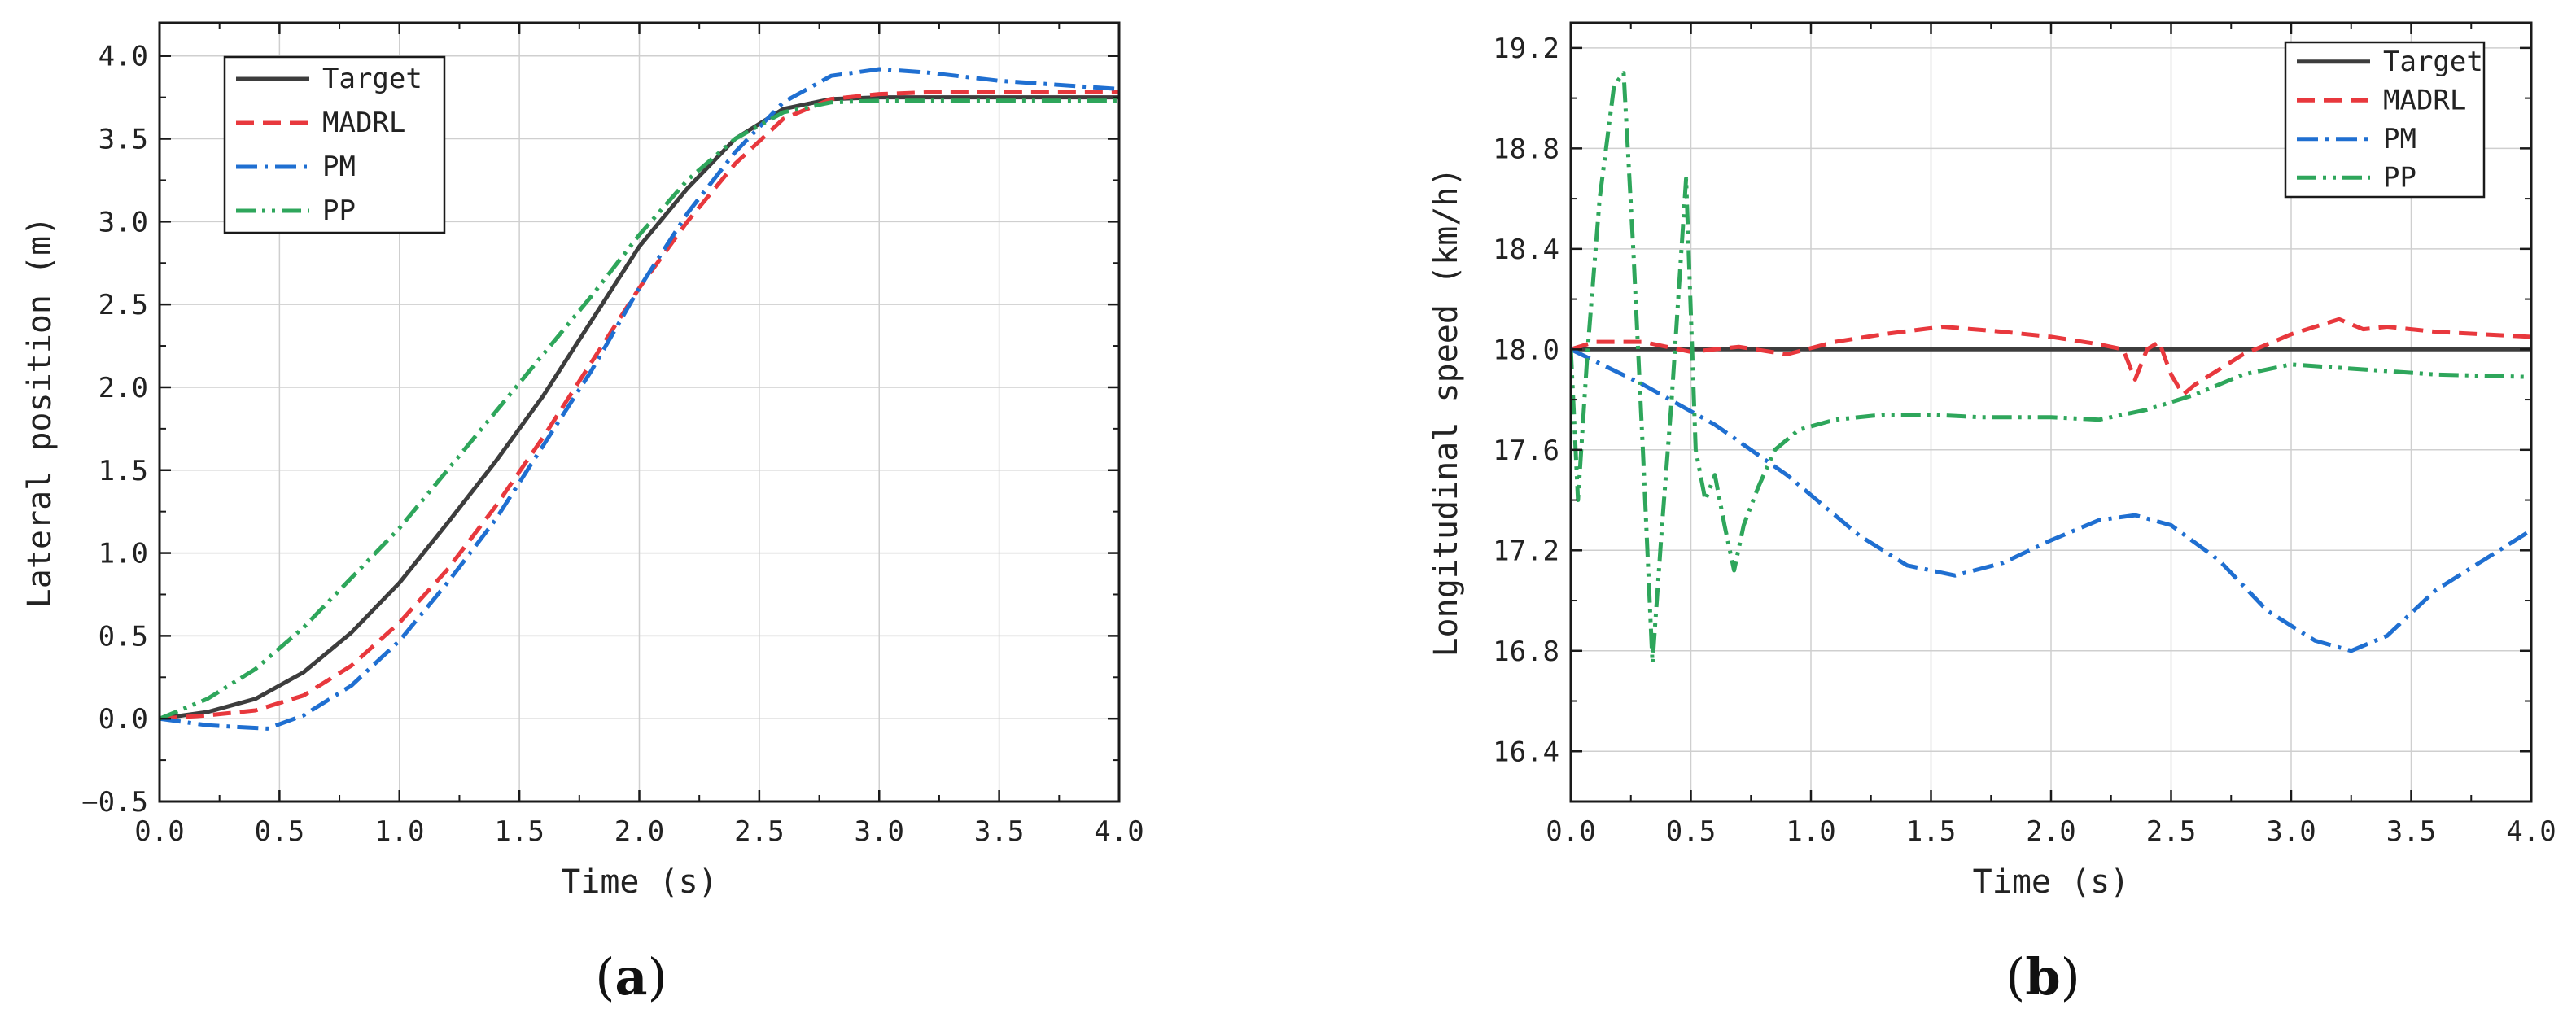 This screenshot has width=2576, height=1031. What do you see at coordinates (2399, 177) in the screenshot?
I see `legend-label-pp-b: PP` at bounding box center [2399, 177].